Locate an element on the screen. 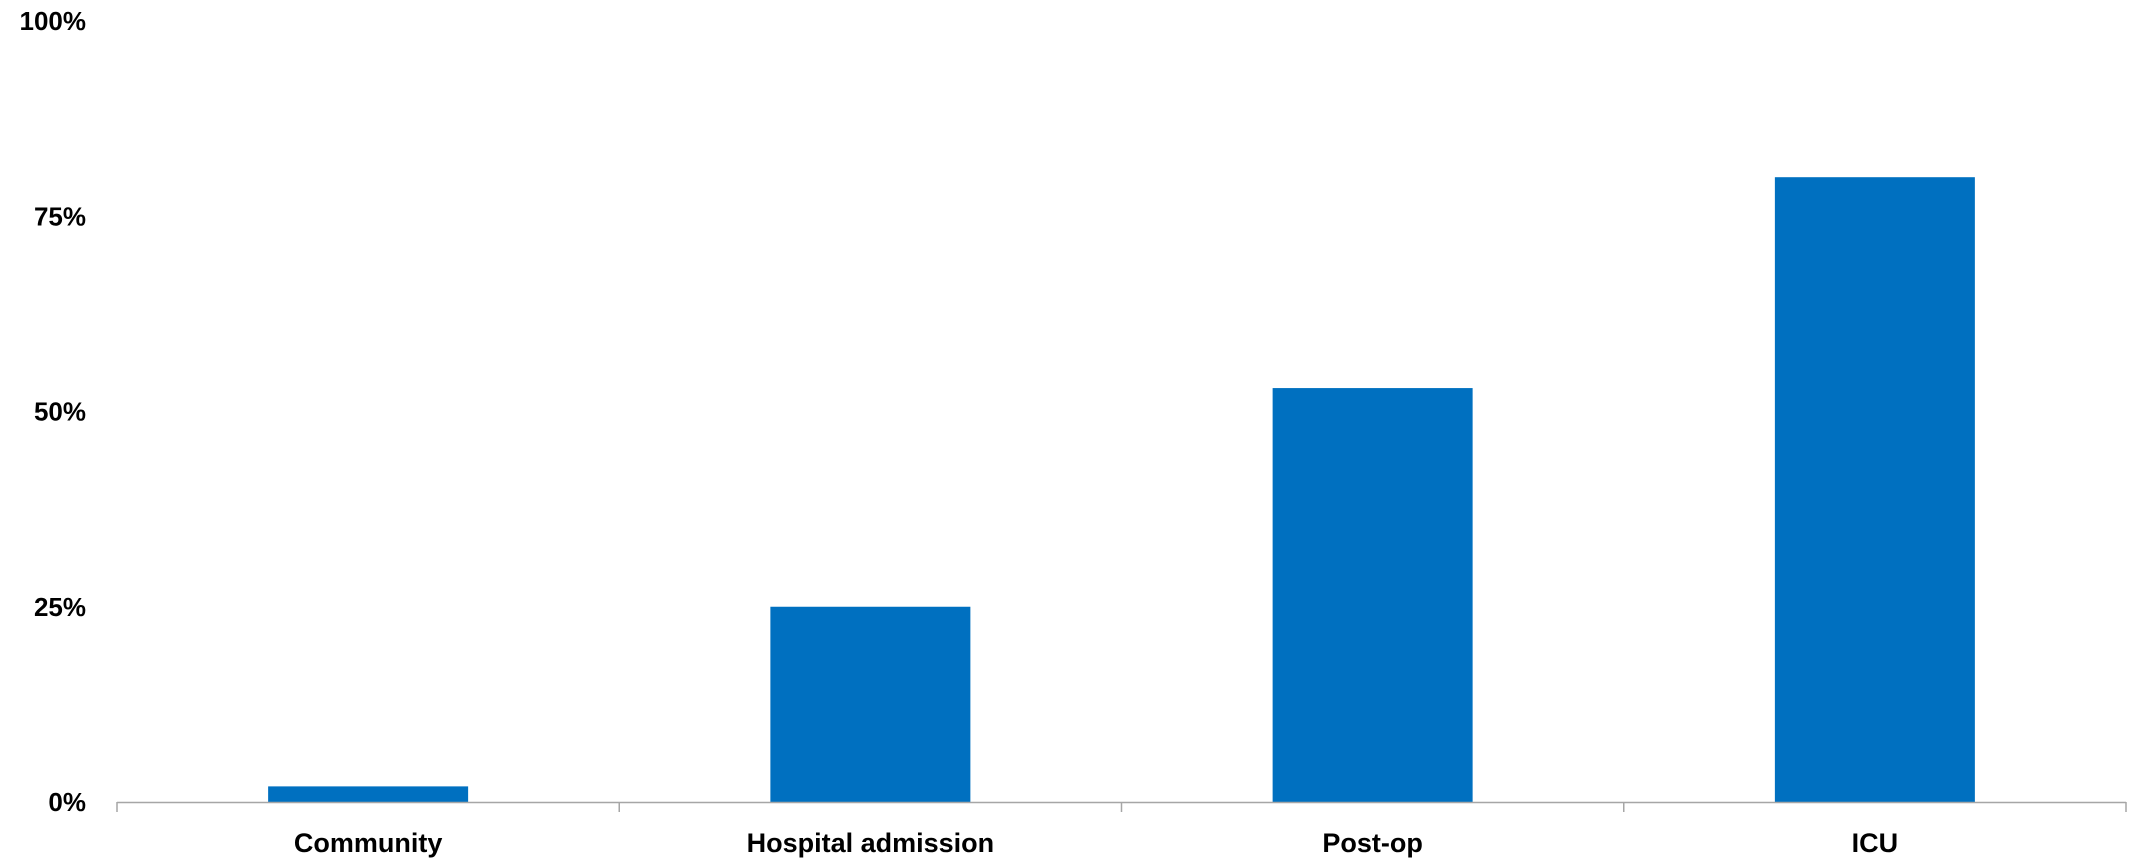 This screenshot has height=865, width=2134. bar-post-op is located at coordinates (1372, 595).